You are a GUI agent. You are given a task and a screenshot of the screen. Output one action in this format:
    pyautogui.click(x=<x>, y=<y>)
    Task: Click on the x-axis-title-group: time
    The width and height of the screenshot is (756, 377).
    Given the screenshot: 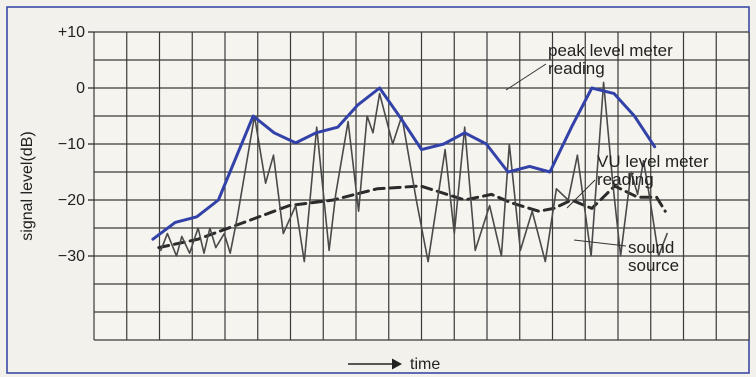 What is the action you would take?
    pyautogui.click(x=394, y=364)
    